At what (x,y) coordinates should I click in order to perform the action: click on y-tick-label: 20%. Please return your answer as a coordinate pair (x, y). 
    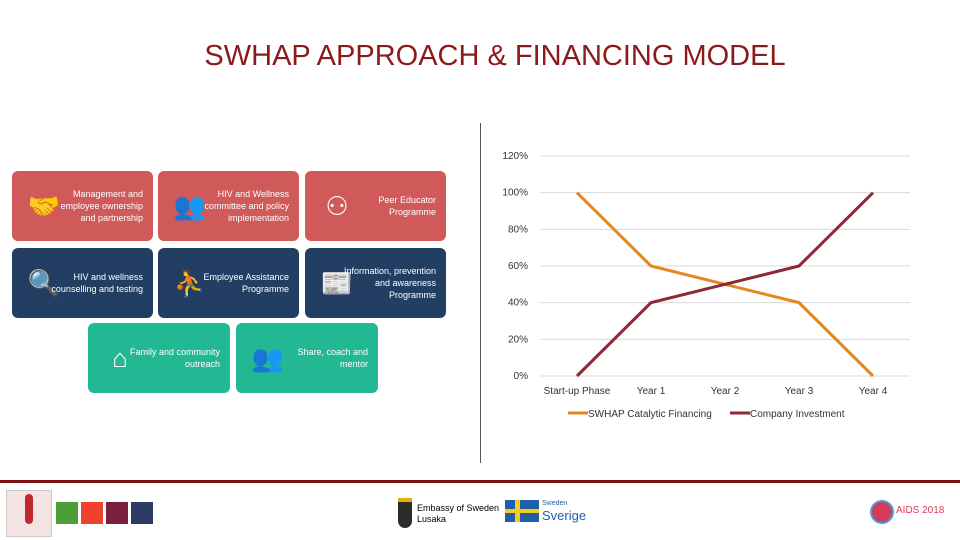
    Looking at the image, I should click on (518, 339).